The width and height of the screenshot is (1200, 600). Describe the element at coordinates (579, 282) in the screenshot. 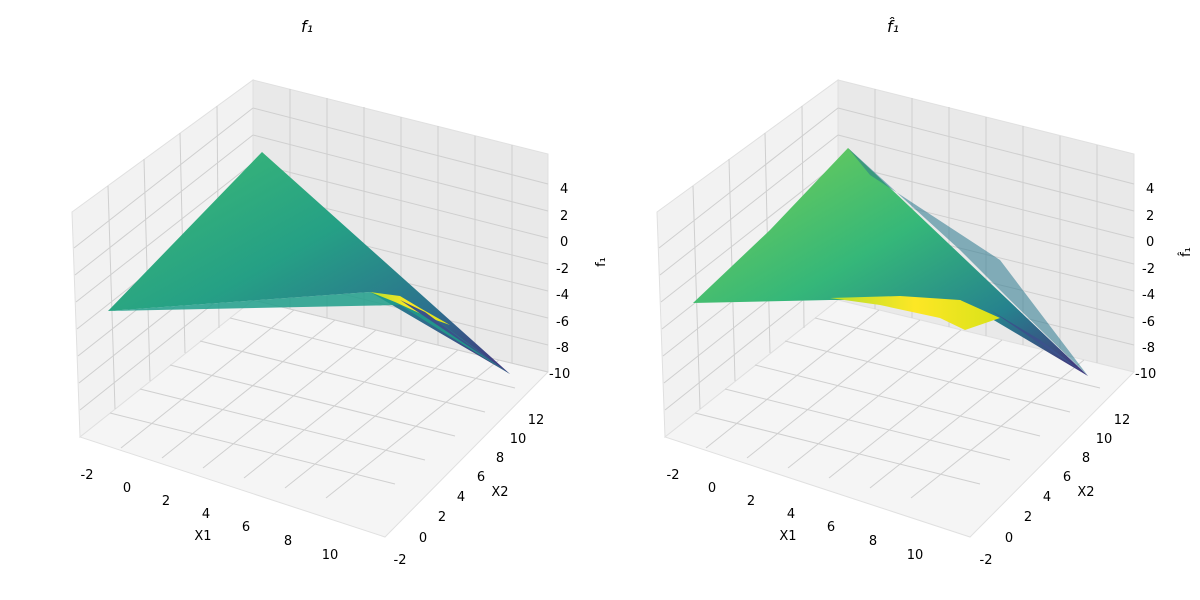

I see `z-axis-f1: 4 2 0 -2 -4 -6 -8 -10 f₁` at that location.